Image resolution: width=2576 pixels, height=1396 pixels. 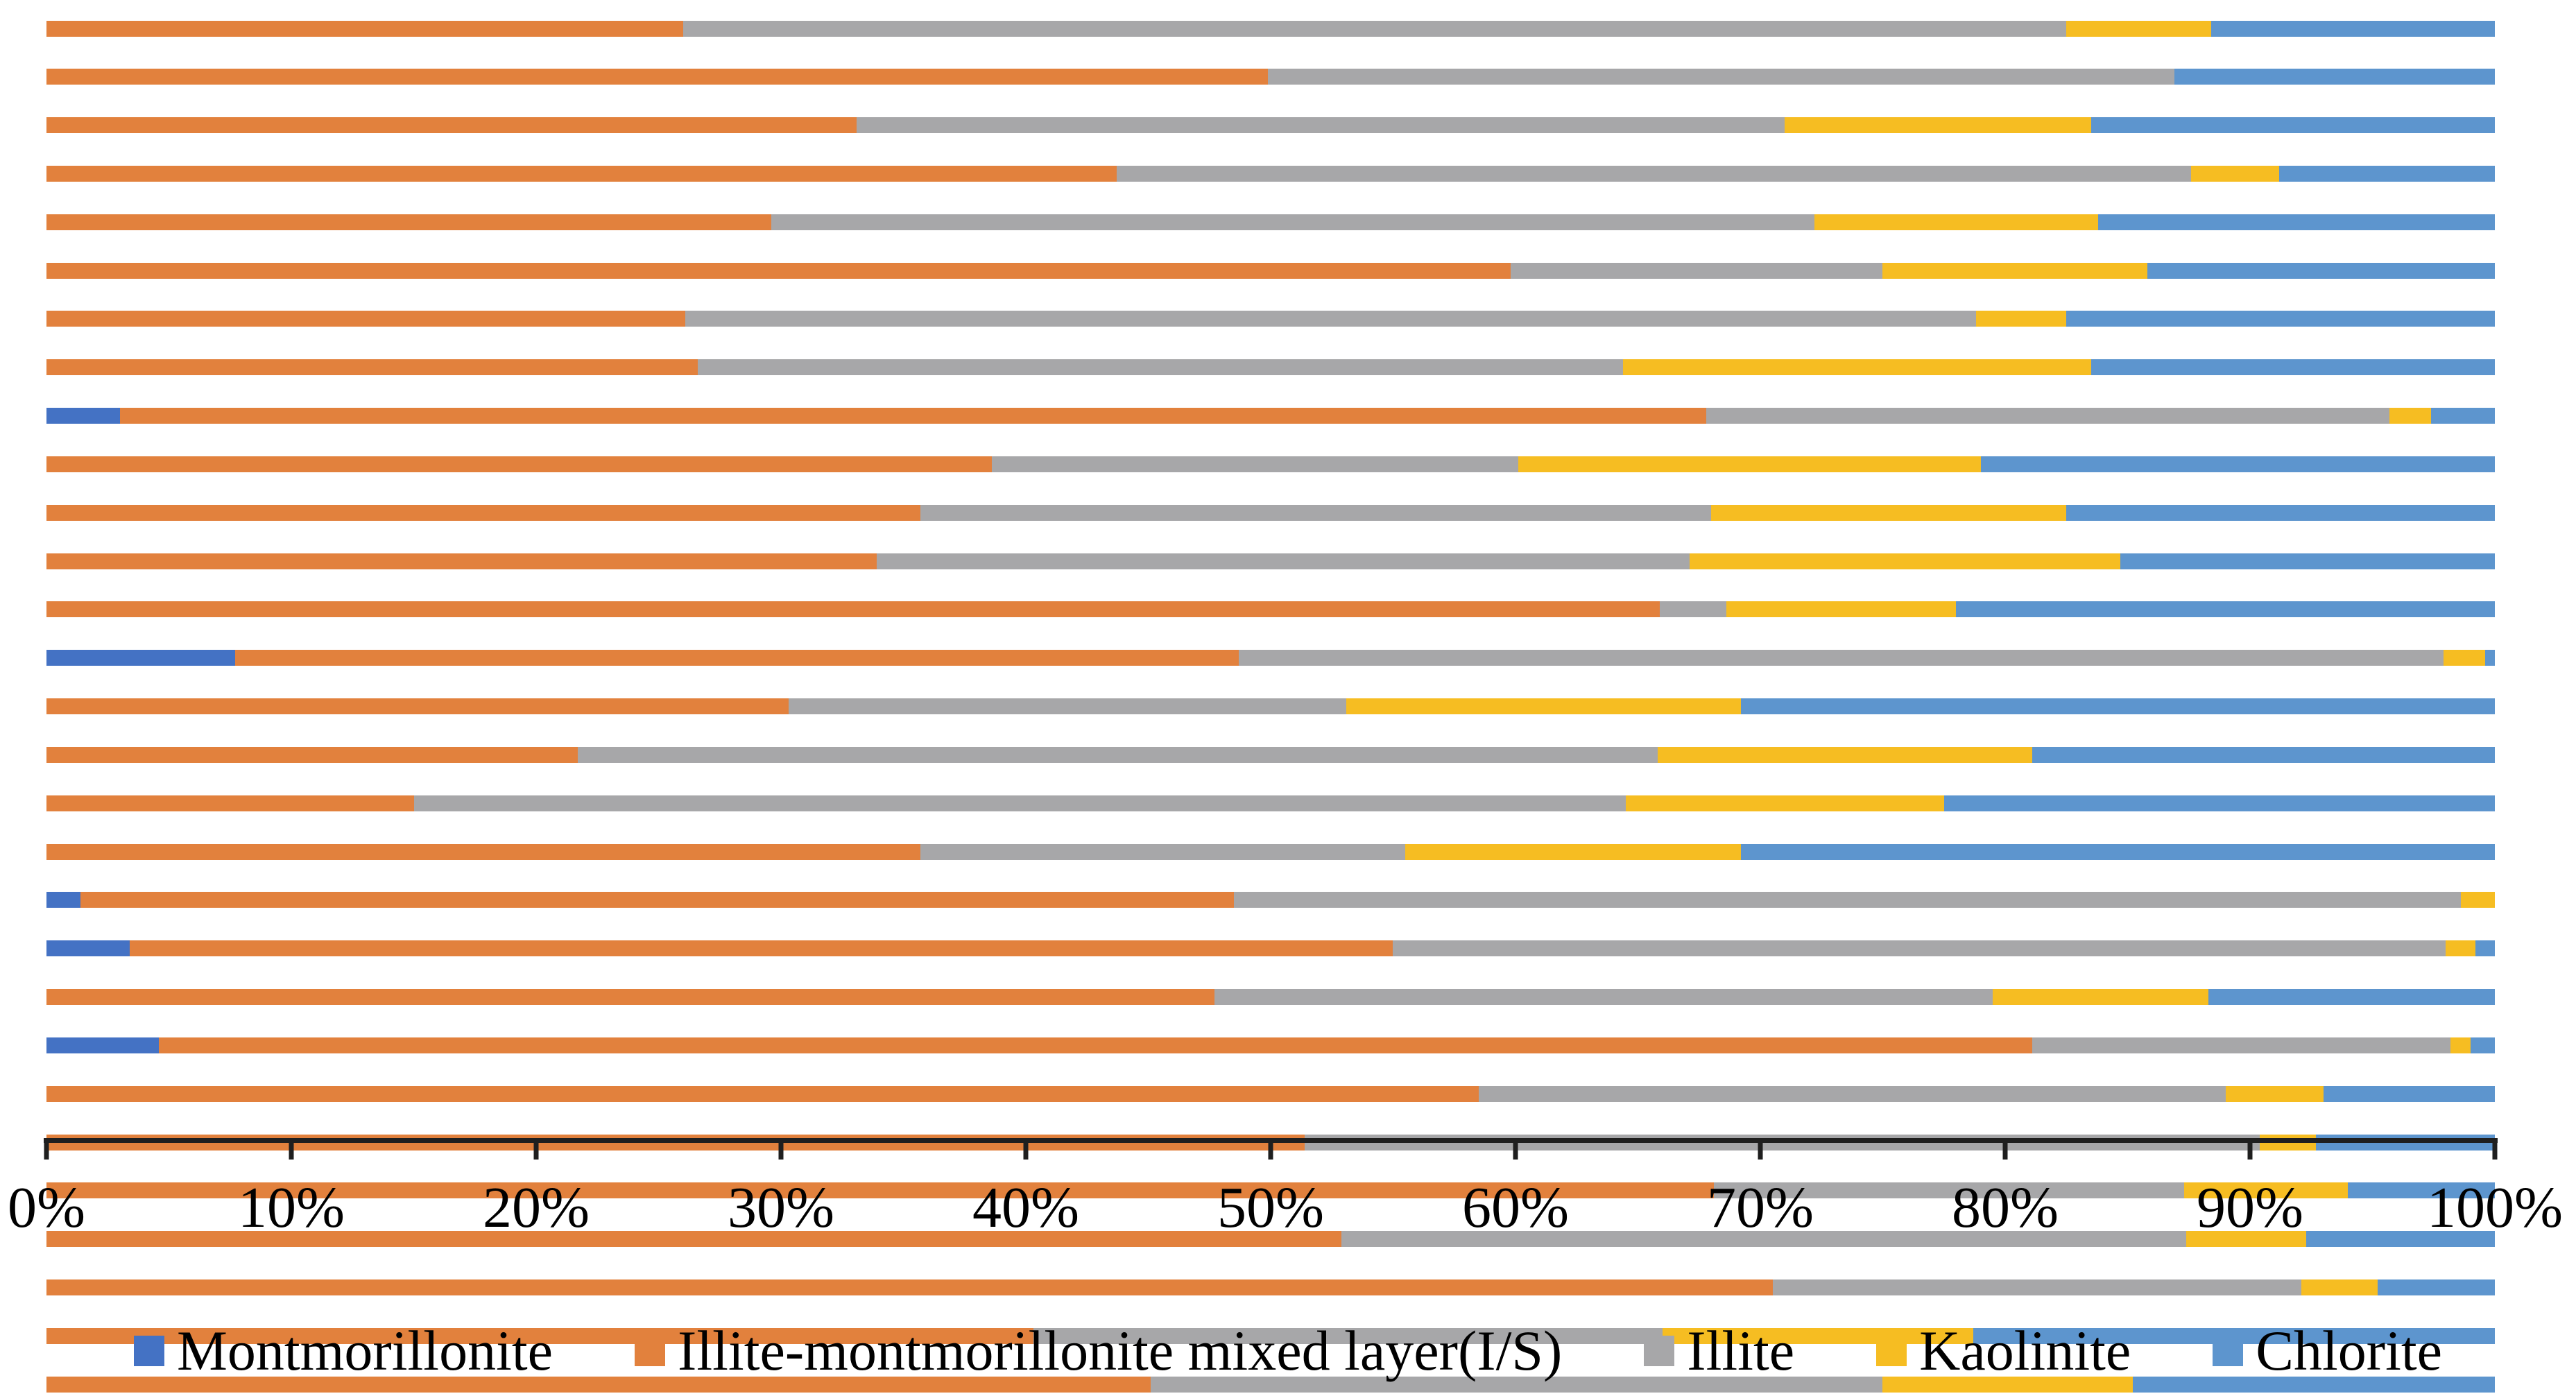 What do you see at coordinates (148, 1351) in the screenshot?
I see `legend-swatch-montmorillonite` at bounding box center [148, 1351].